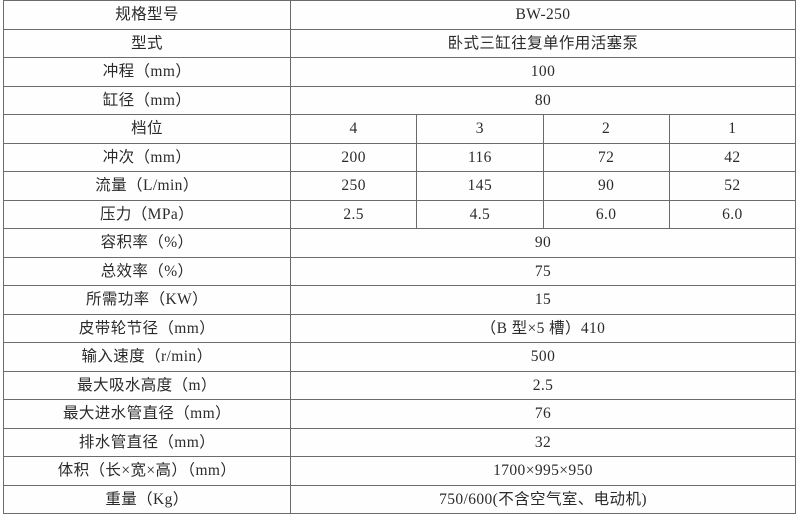  What do you see at coordinates (353, 129) in the screenshot?
I see `row-value-gear-4: 4` at bounding box center [353, 129].